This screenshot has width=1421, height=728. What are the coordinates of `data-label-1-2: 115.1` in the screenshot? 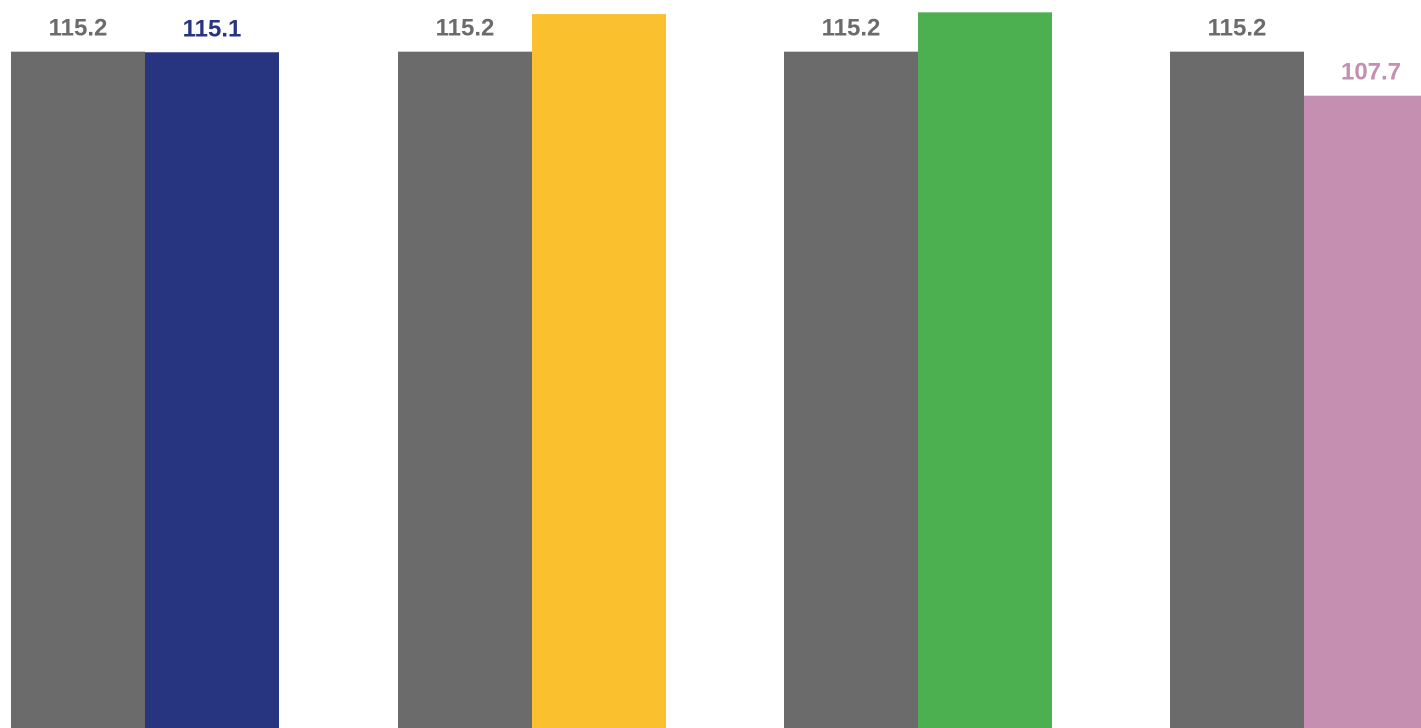 It's located at (212, 28).